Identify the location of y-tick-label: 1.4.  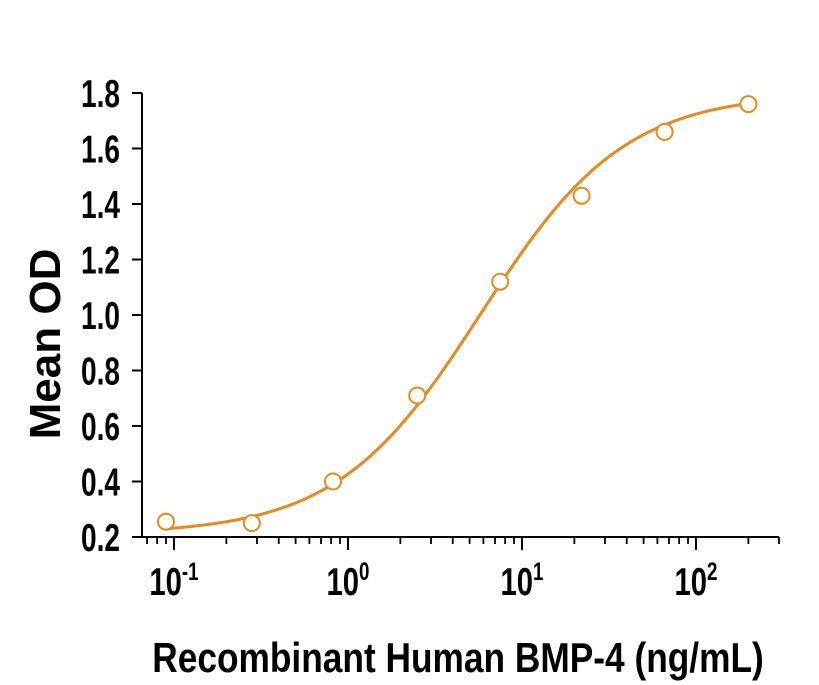
(100, 206).